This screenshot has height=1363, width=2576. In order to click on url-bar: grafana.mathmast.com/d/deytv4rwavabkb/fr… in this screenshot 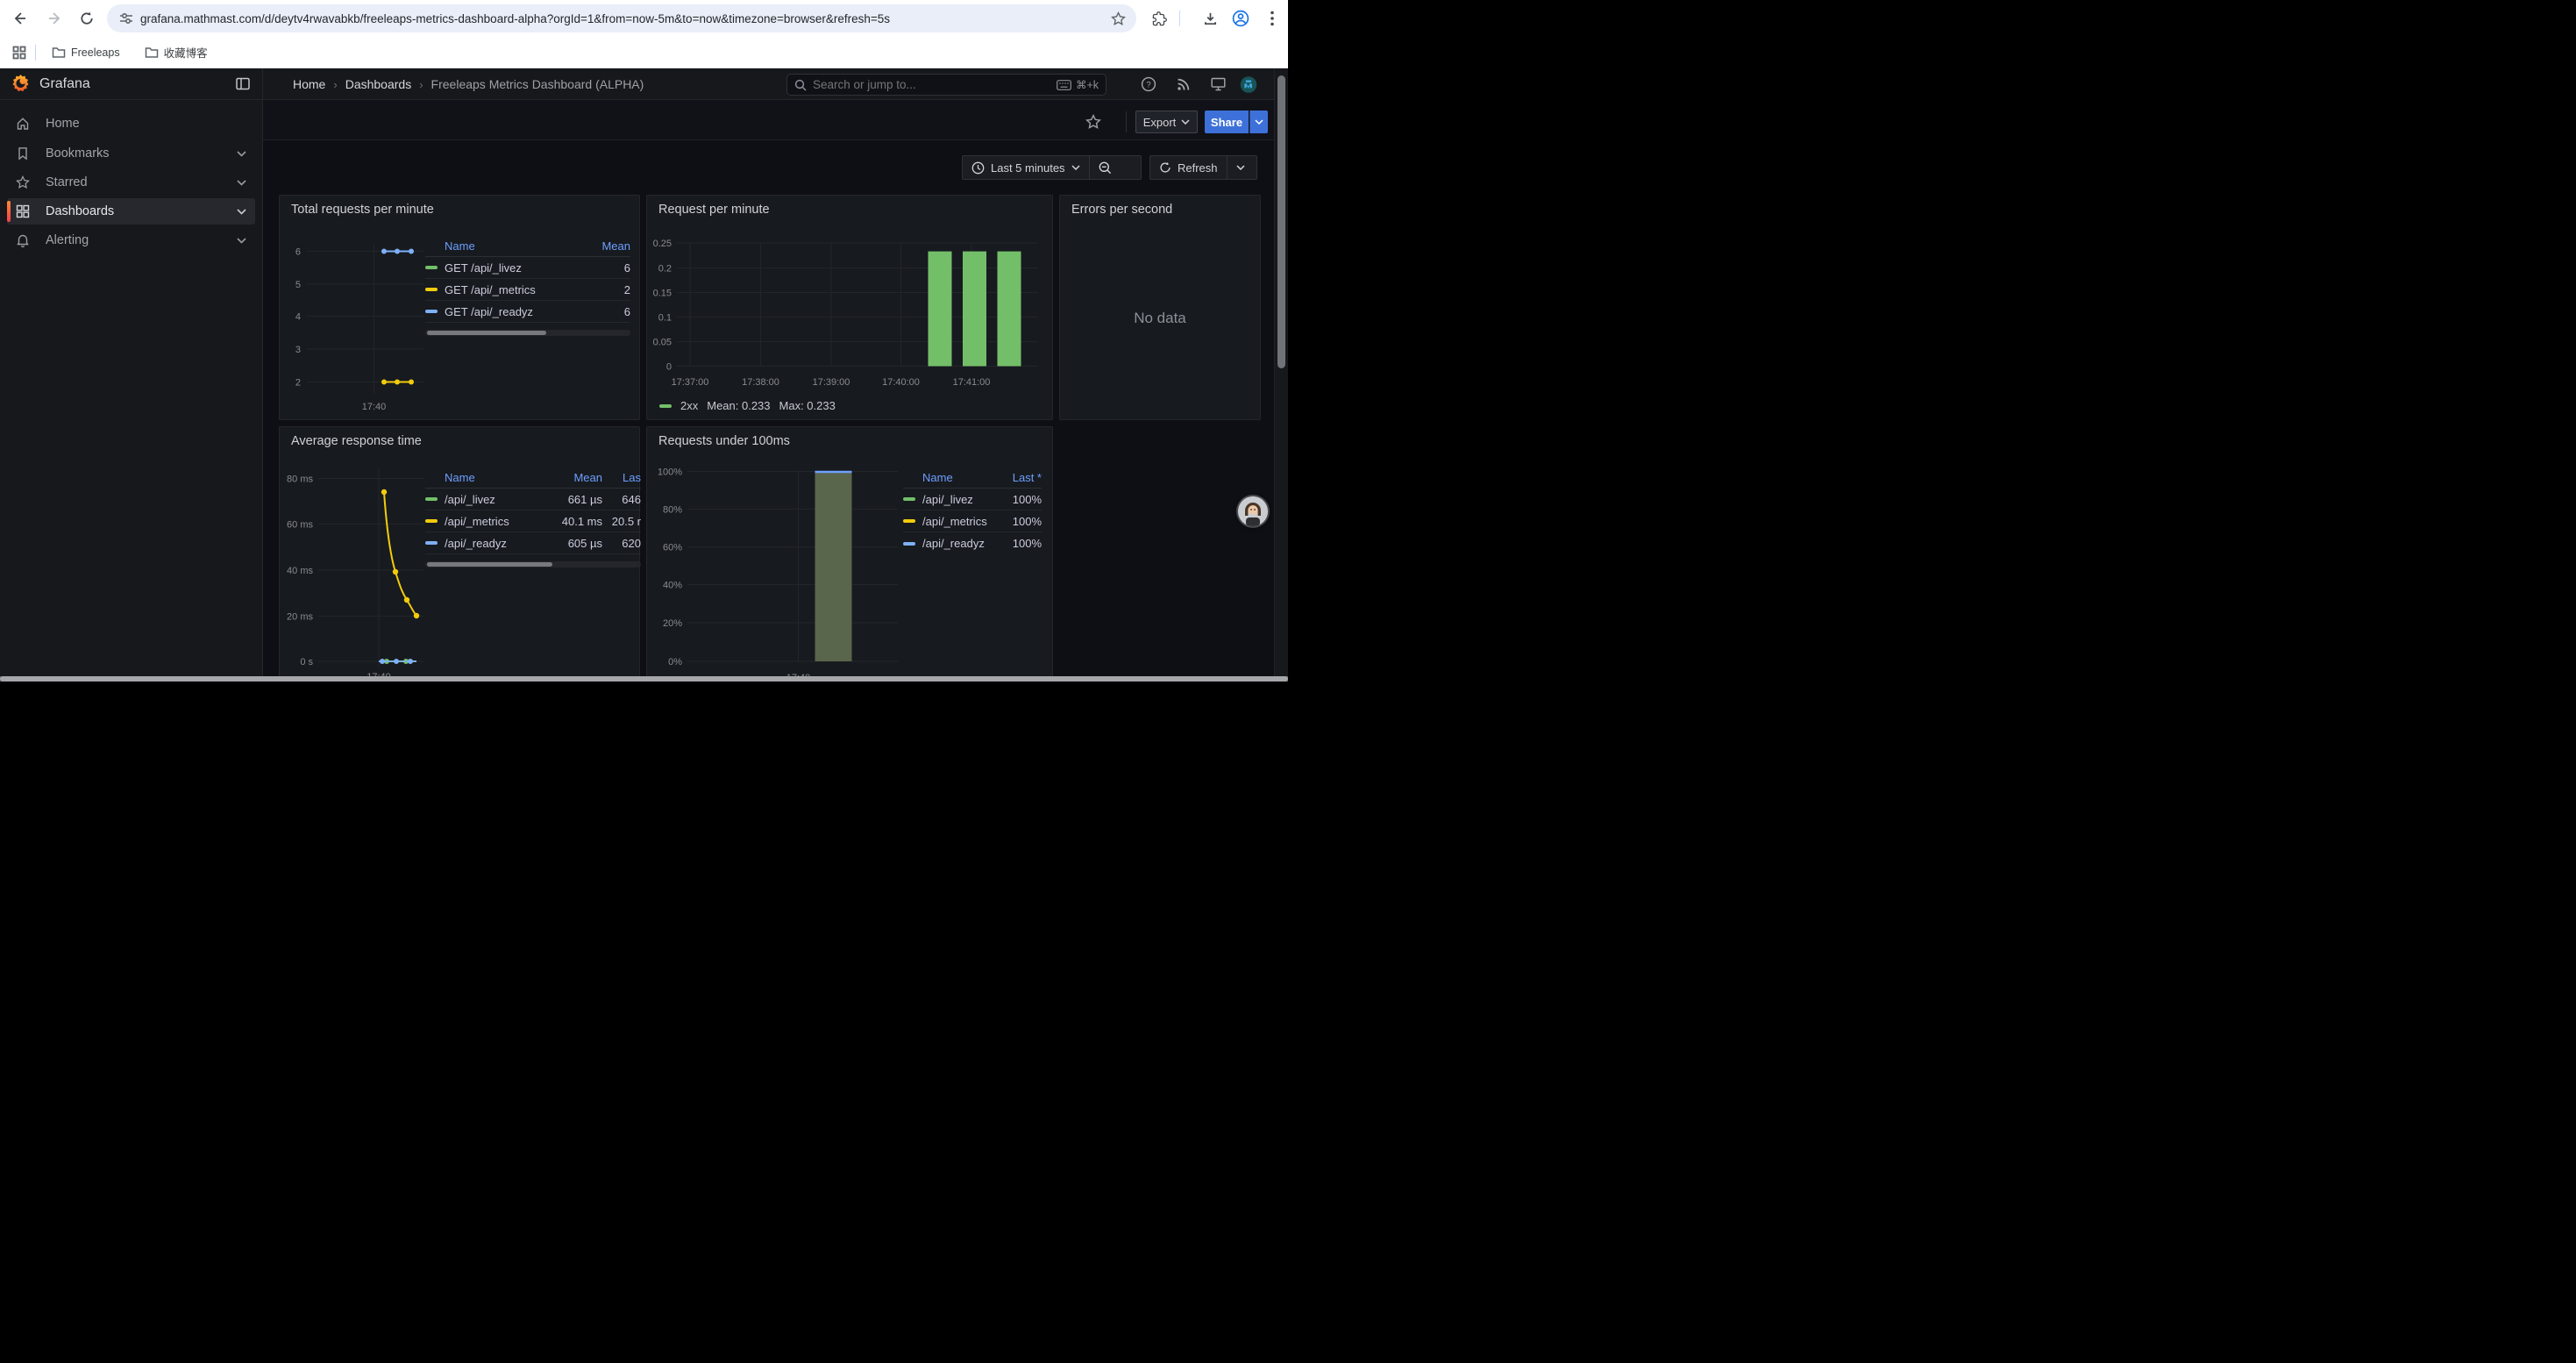, I will do `click(621, 18)`.